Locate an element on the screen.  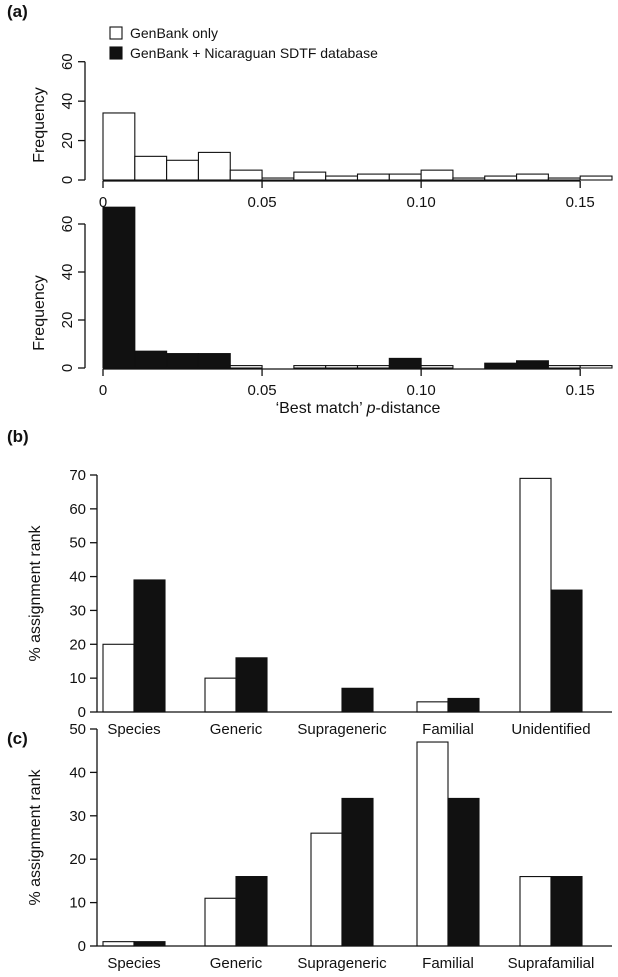
x-tick-label: 0.05 is located at coordinates (261, 202).